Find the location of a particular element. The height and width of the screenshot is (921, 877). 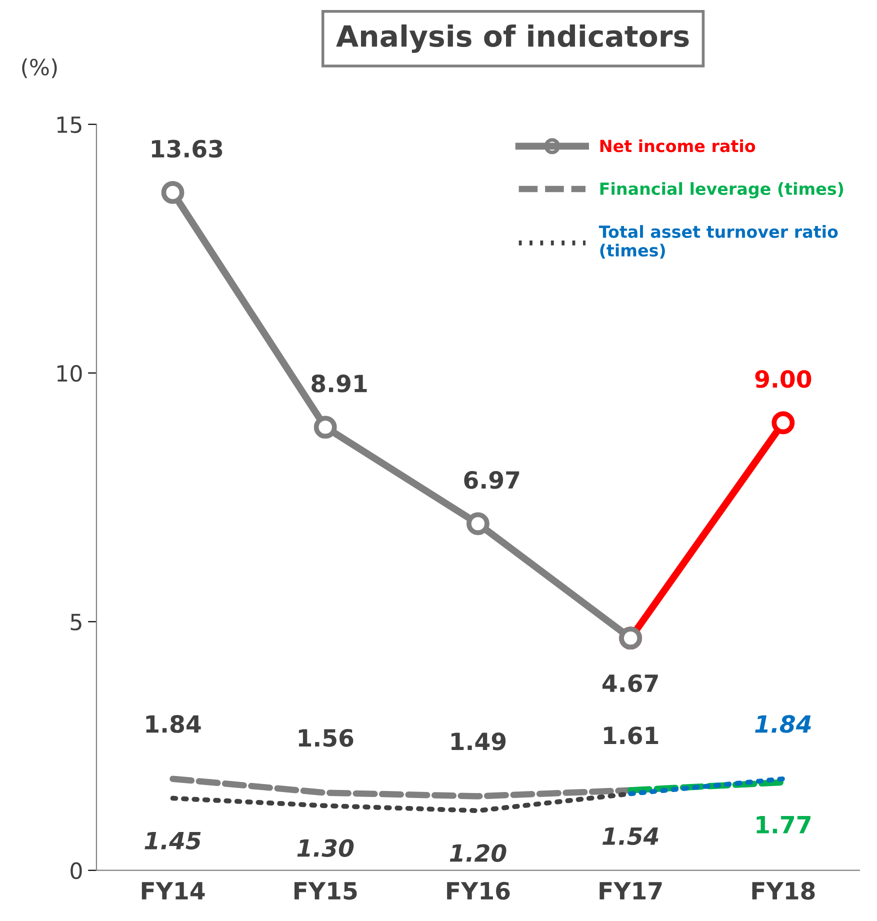

data-label: 1.77 is located at coordinates (783, 825).